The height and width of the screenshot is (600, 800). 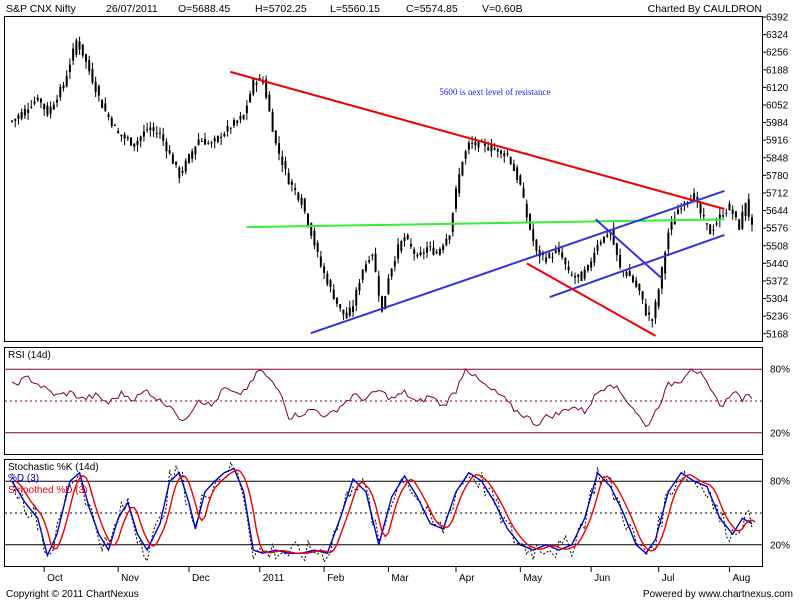 I want to click on x-tick-label: Jul, so click(x=668, y=578).